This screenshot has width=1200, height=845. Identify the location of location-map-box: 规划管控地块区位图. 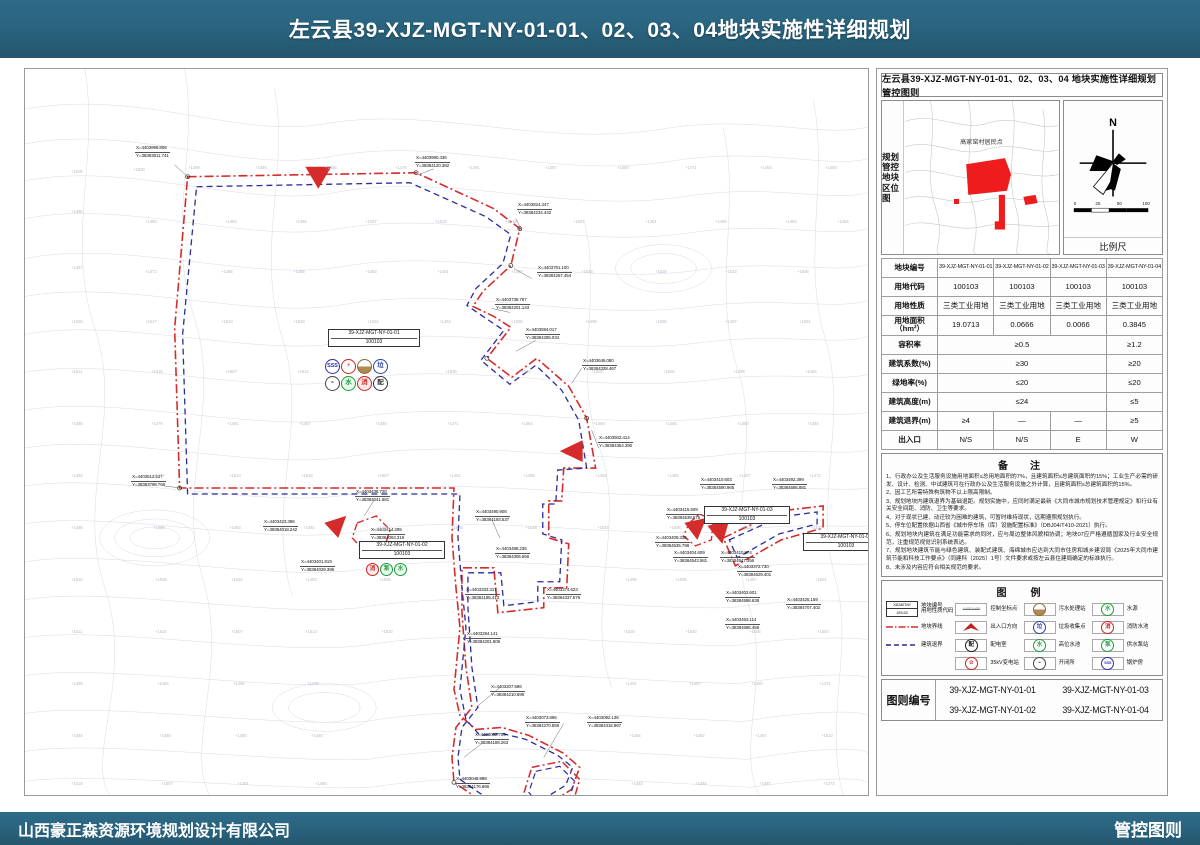
(970, 177).